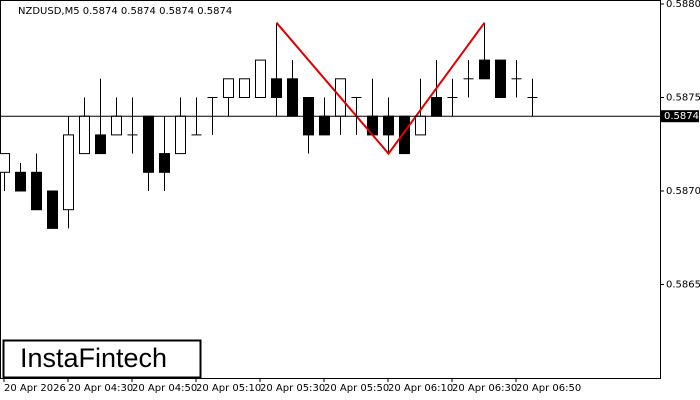  I want to click on current-price-label: 0.5874, so click(681, 116).